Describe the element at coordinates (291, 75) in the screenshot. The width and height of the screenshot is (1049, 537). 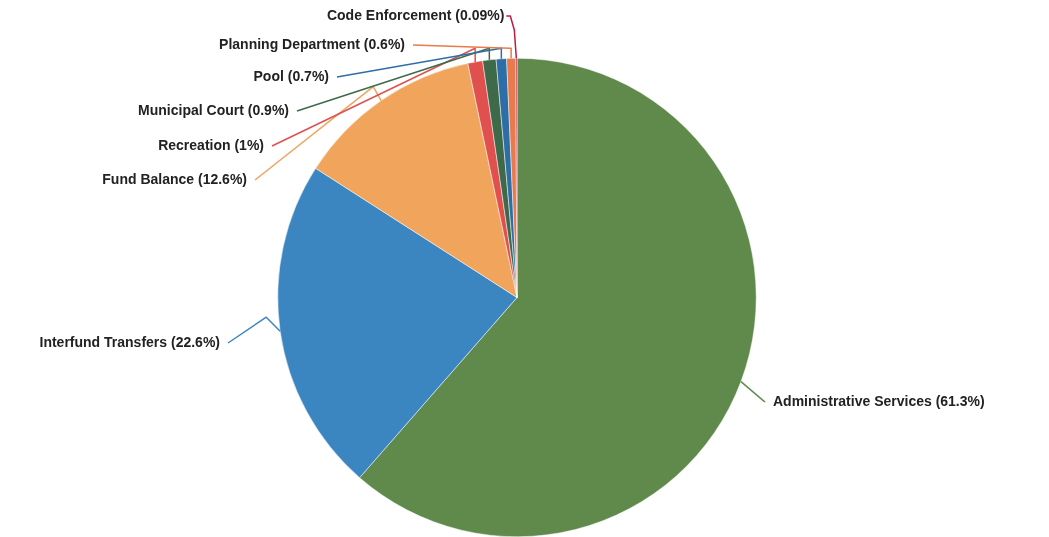
I see `slice-label: Pool (0.7%)` at that location.